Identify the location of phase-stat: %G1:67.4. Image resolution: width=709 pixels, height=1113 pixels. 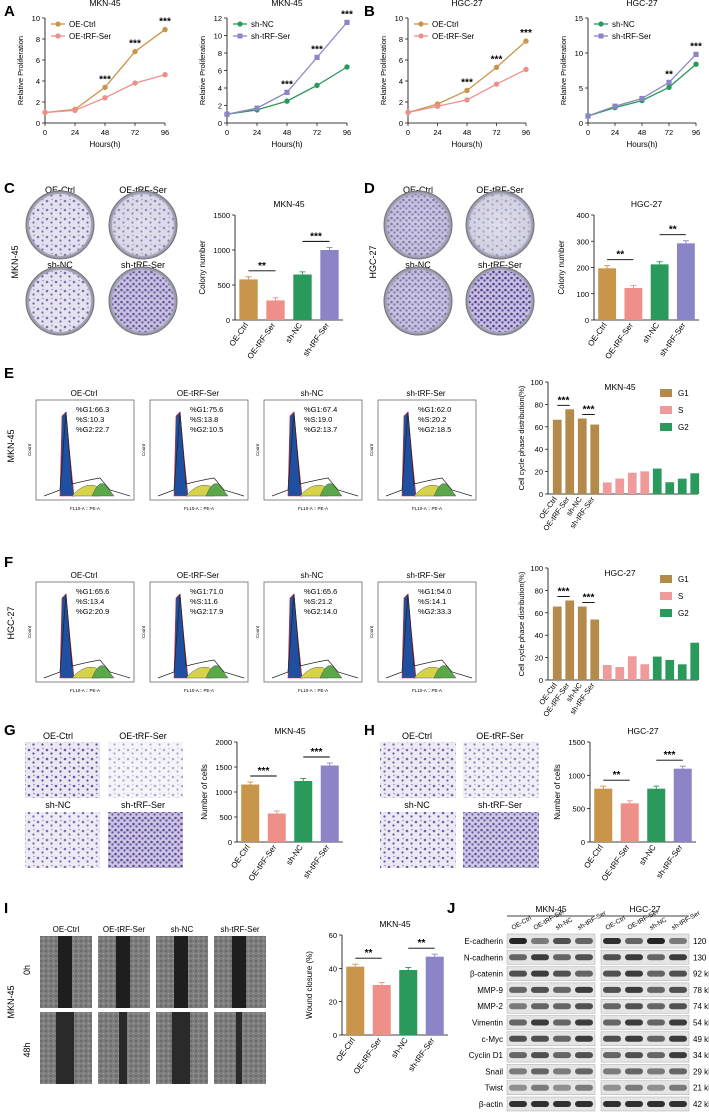
(320, 409).